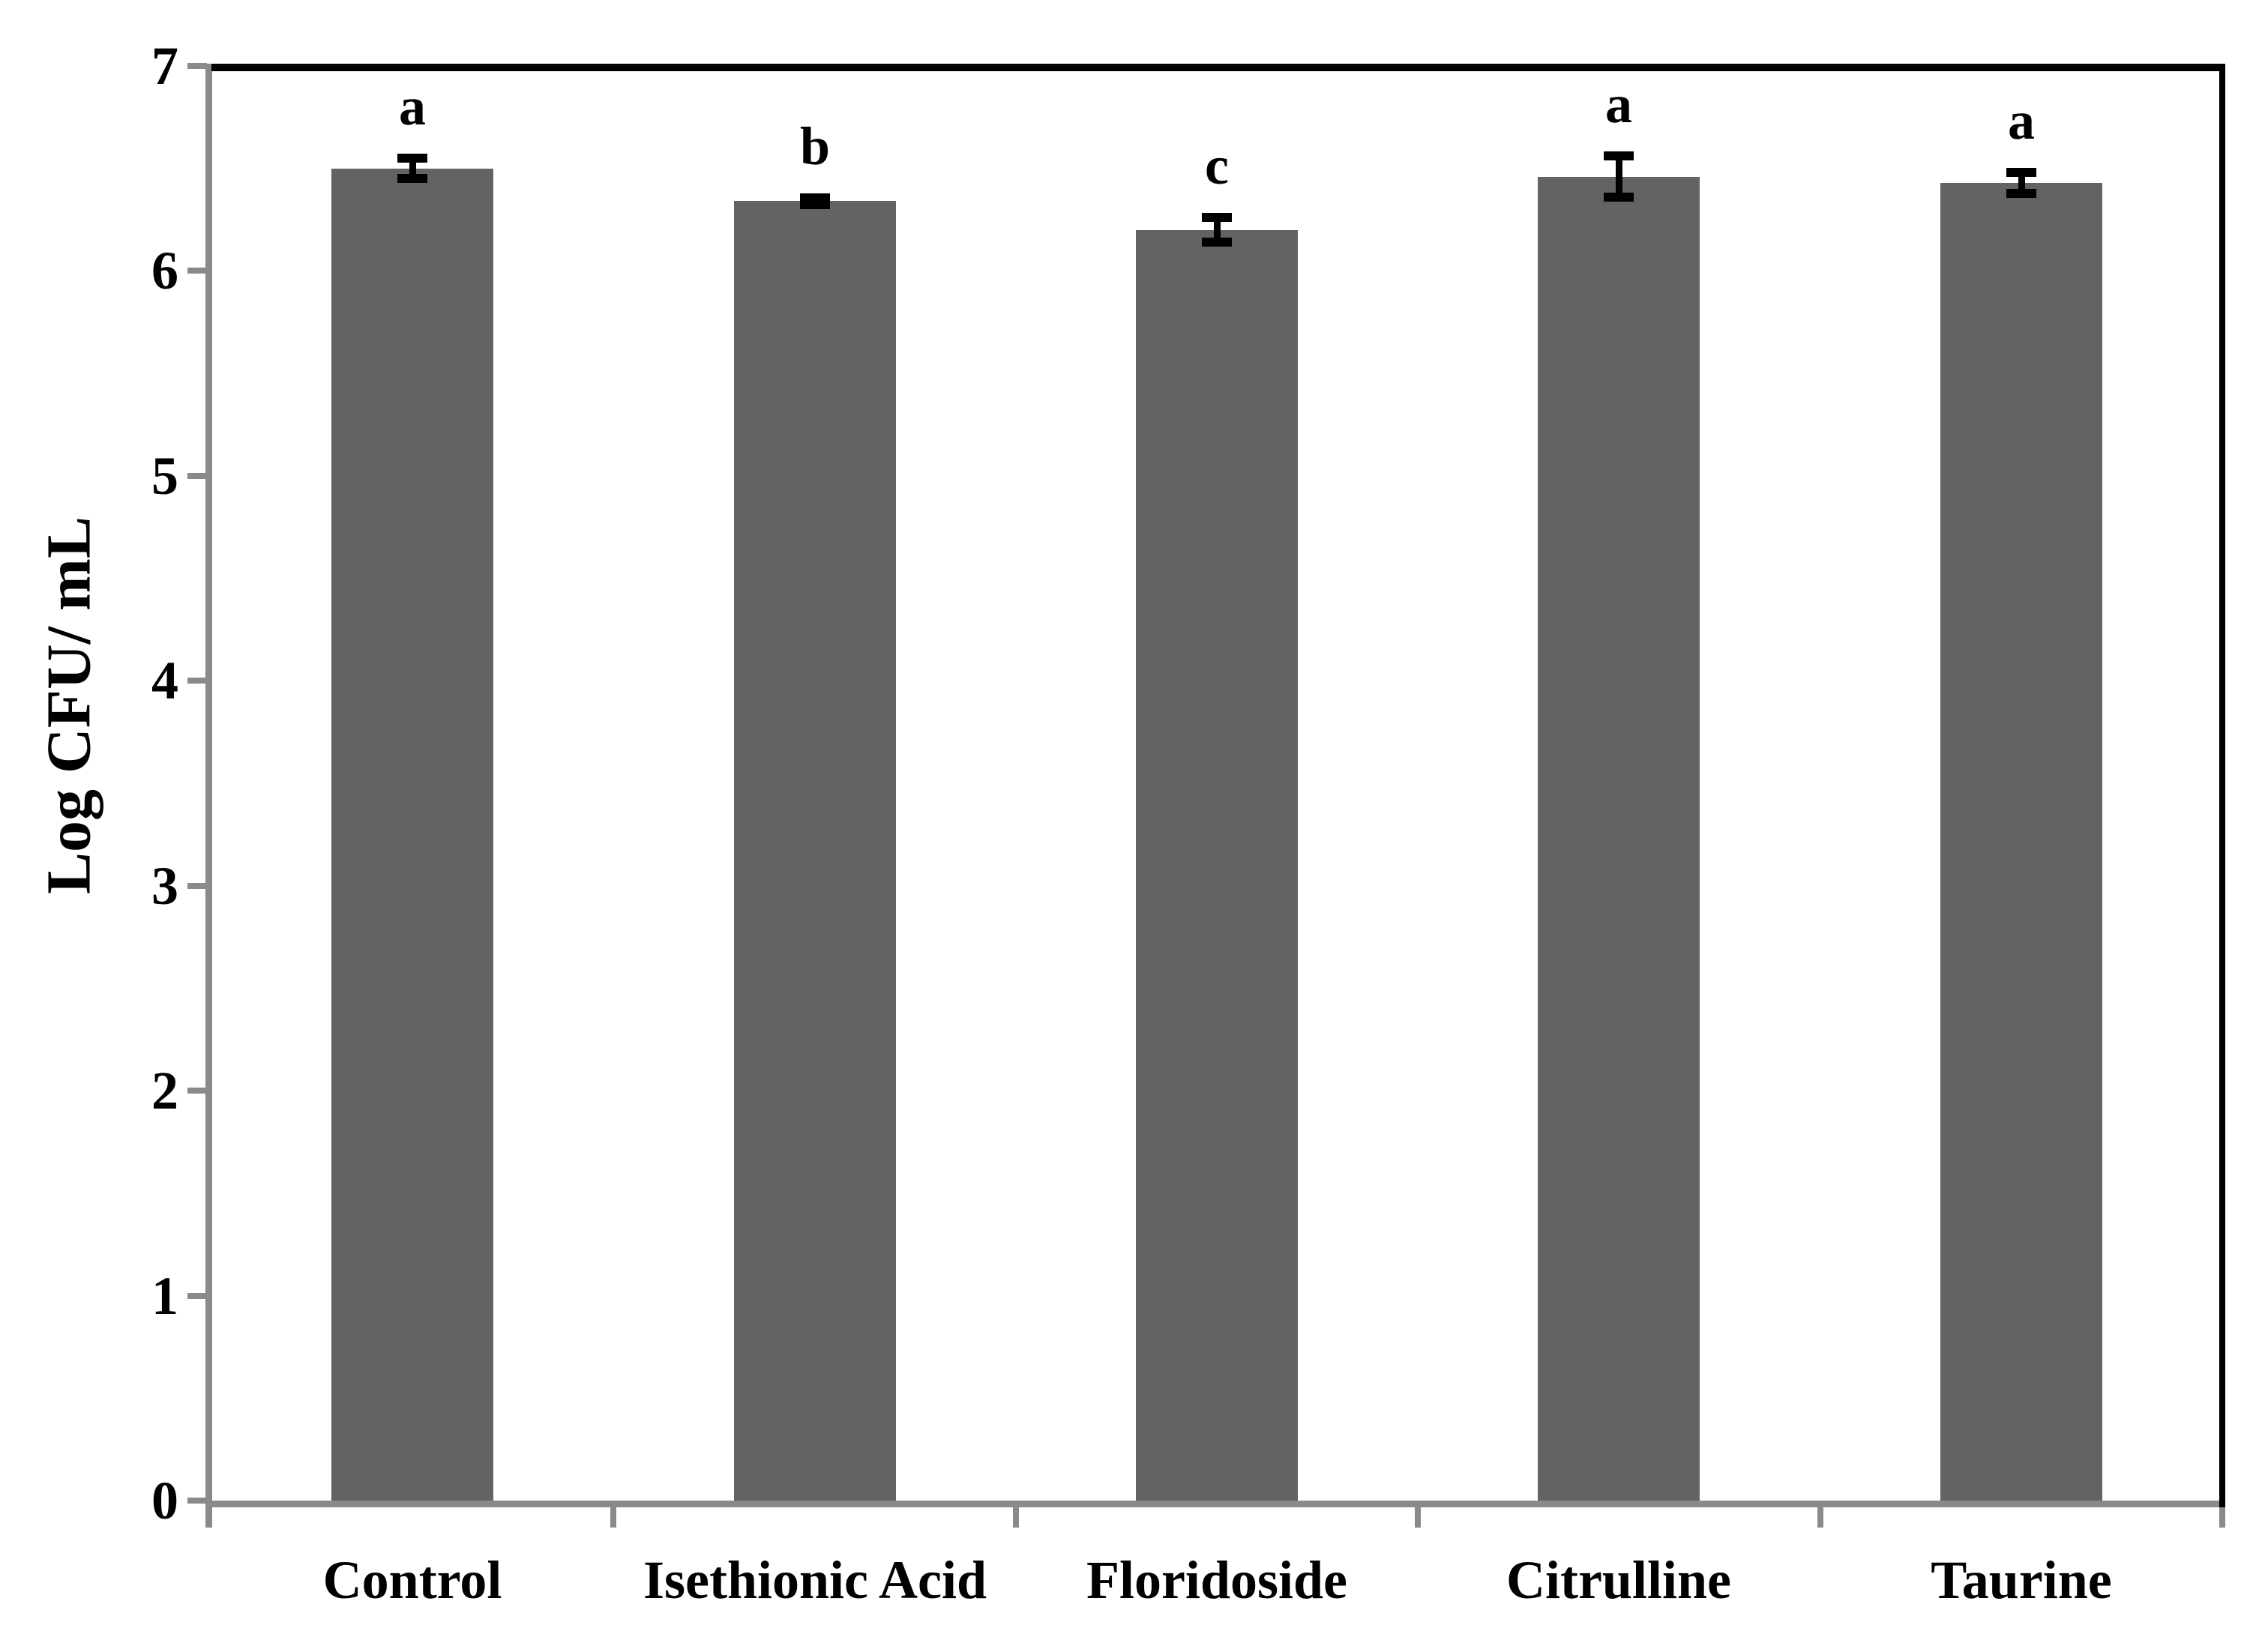 This screenshot has height=1634, width=2268. I want to click on sig-letter: b, so click(815, 146).